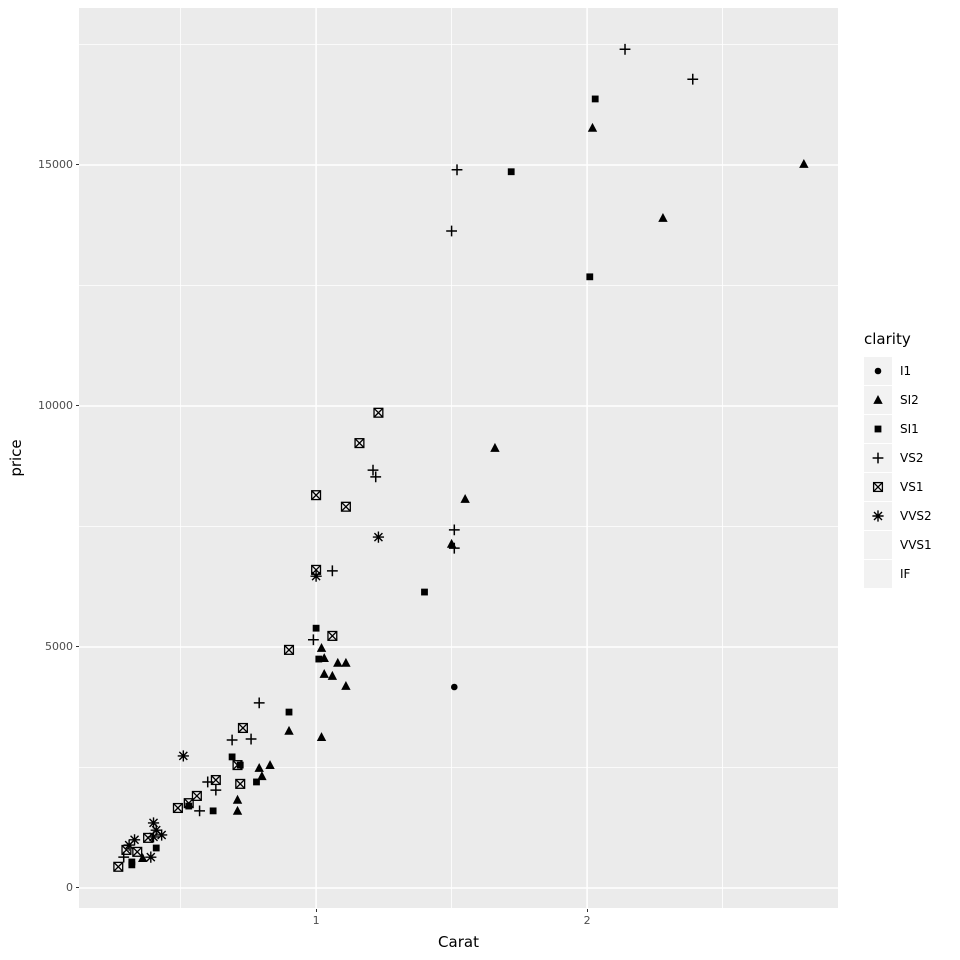 This screenshot has height=960, width=960. What do you see at coordinates (898, 545) in the screenshot?
I see `legend-item-VVS1: VVS1` at bounding box center [898, 545].